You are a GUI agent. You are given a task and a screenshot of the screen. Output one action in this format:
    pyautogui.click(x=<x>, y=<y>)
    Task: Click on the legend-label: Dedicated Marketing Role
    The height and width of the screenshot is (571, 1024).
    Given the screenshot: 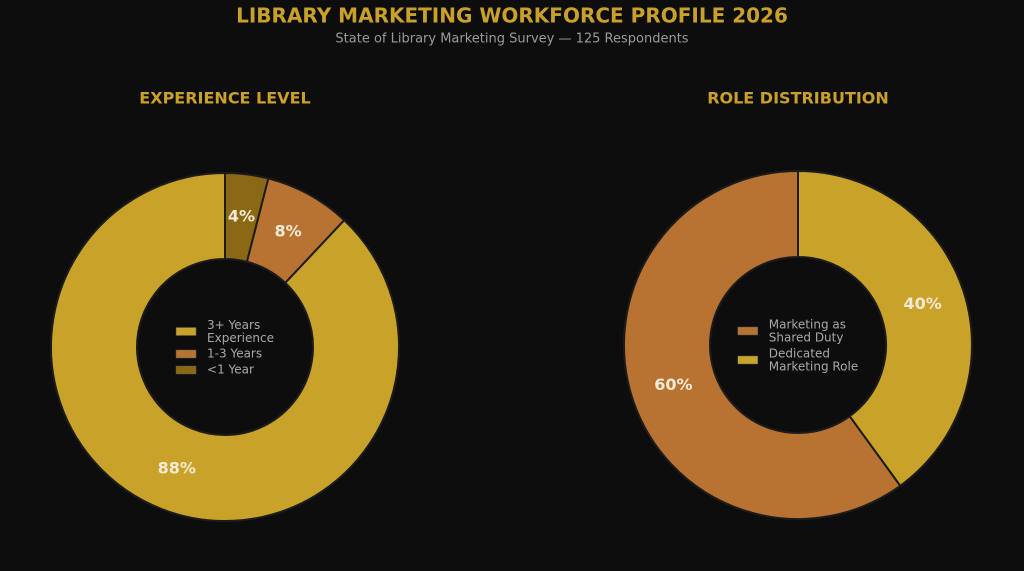 What is the action you would take?
    pyautogui.click(x=813, y=359)
    